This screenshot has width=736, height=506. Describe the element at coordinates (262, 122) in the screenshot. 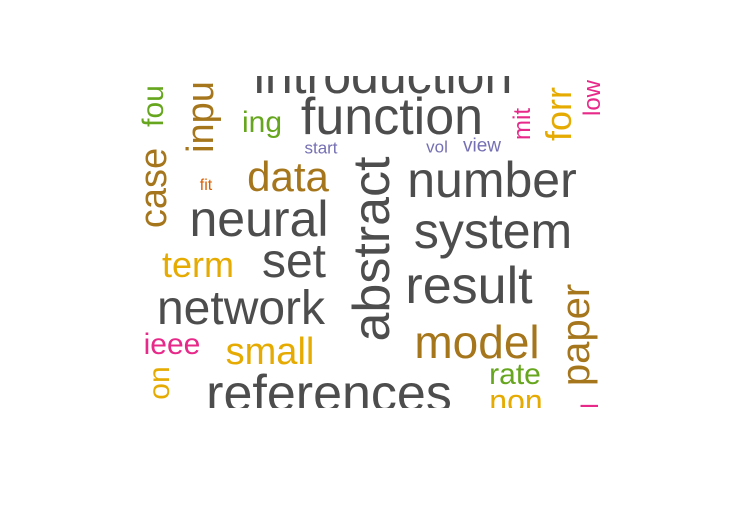

I see `word-ing: ing` at that location.